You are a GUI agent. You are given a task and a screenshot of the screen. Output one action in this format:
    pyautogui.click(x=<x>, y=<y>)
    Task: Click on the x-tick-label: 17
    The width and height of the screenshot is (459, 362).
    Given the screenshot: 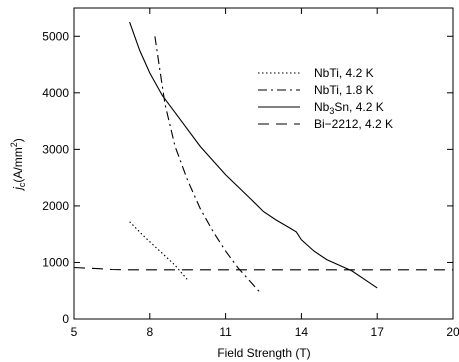 What is the action you would take?
    pyautogui.click(x=378, y=332)
    